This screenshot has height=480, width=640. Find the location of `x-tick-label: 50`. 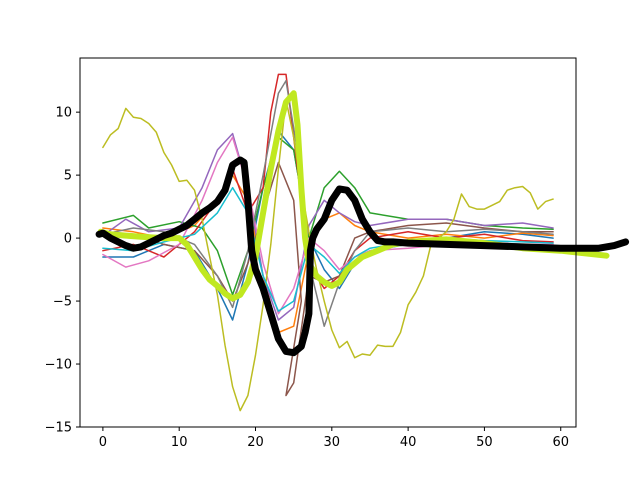

x-tick-label: 50 is located at coordinates (484, 442).